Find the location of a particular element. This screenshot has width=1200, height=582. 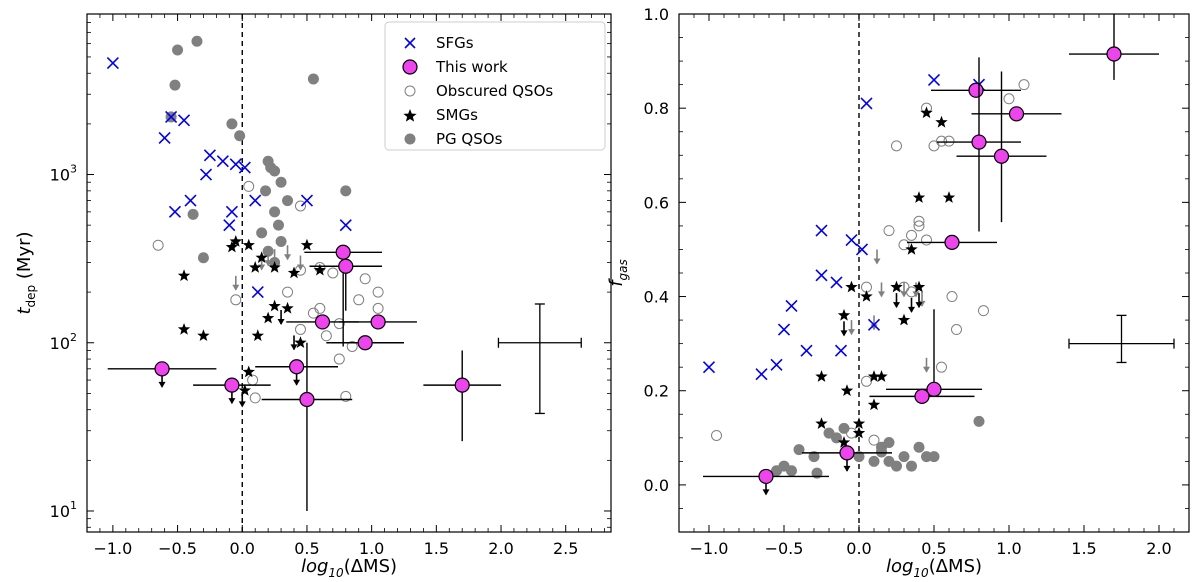

legend-label-this-work: This work is located at coordinates (471, 67).